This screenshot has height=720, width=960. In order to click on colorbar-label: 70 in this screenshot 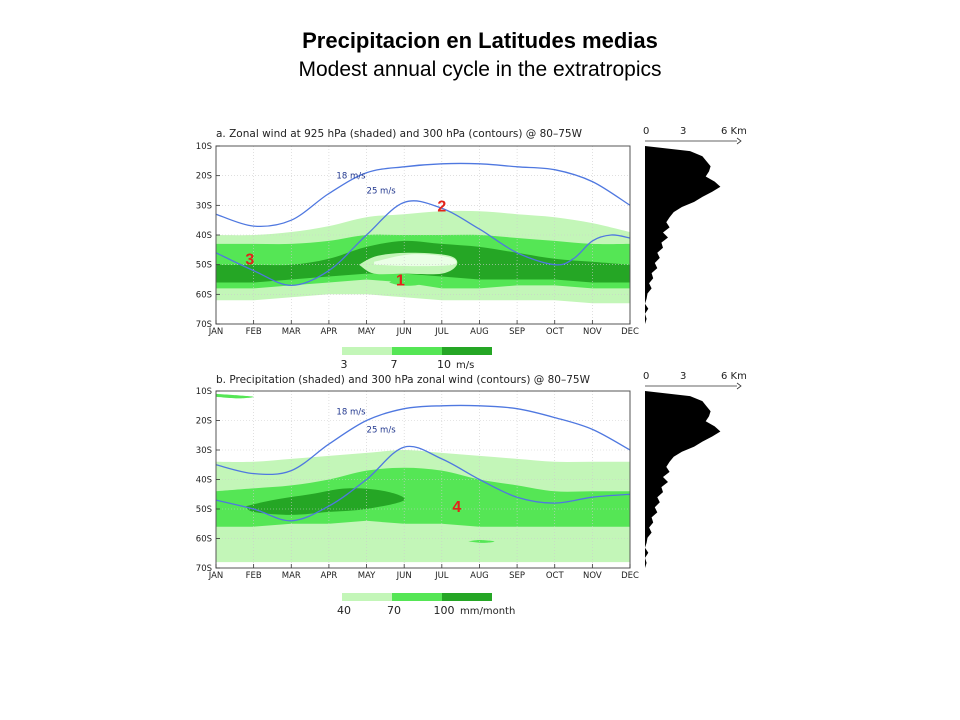, I will do `click(394, 610)`.